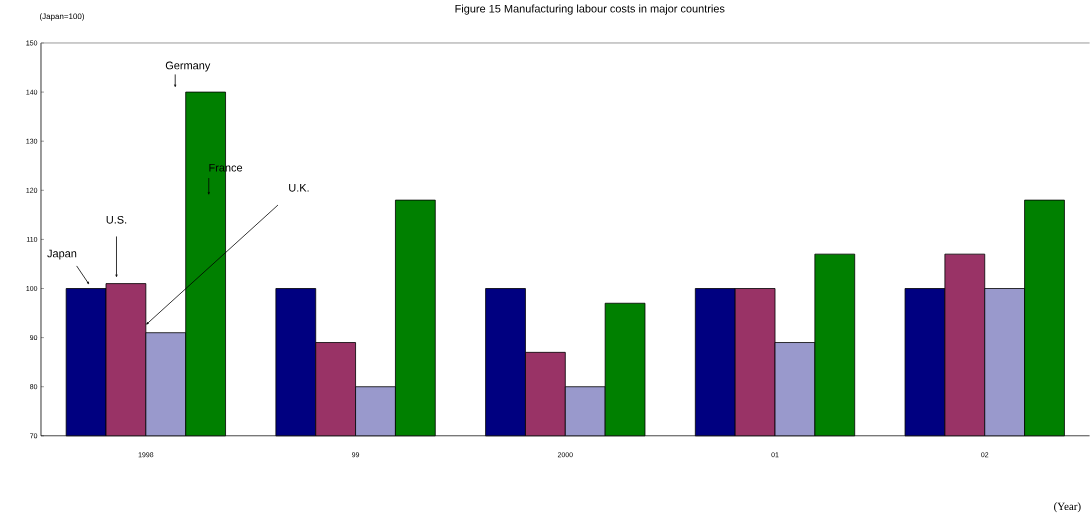 Image resolution: width=1090 pixels, height=520 pixels. Describe the element at coordinates (590, 9) in the screenshot. I see `chart-title: Figure 15 Manufacturing labour costs in major countries` at that location.